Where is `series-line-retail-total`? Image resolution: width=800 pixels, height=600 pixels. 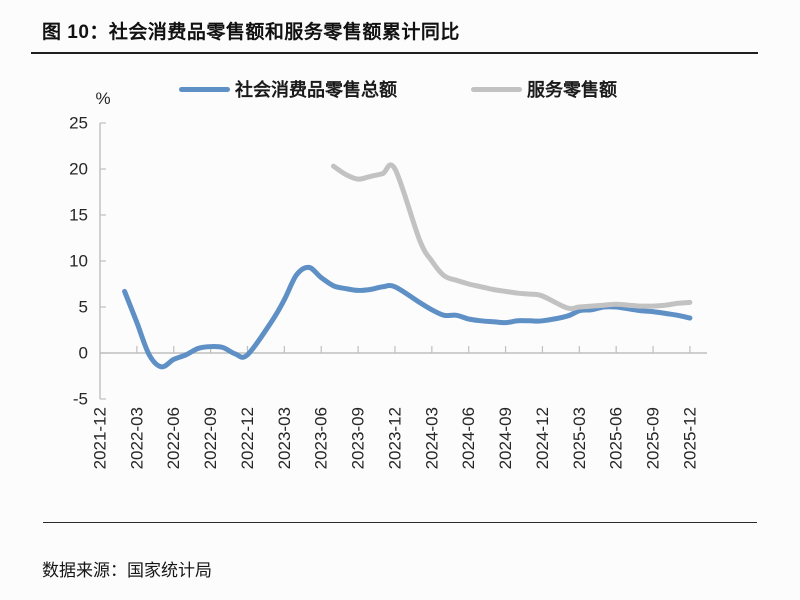 series-line-retail-total is located at coordinates (407, 317).